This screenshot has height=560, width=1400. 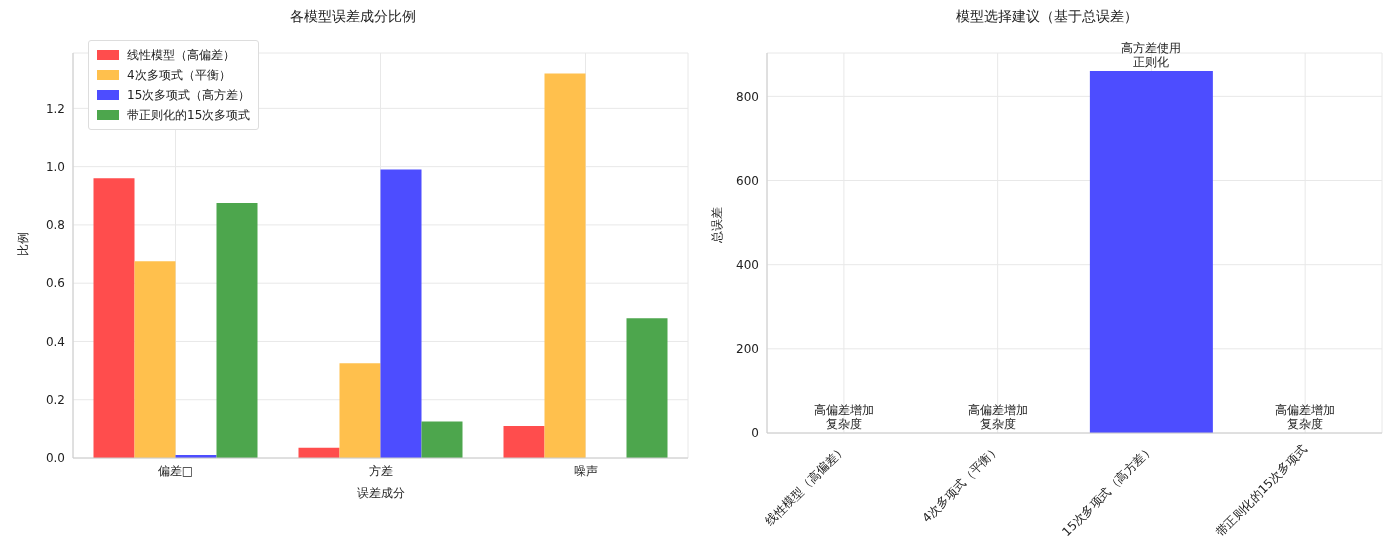 I want to click on x-axis-title: 误差成分, so click(x=380, y=492).